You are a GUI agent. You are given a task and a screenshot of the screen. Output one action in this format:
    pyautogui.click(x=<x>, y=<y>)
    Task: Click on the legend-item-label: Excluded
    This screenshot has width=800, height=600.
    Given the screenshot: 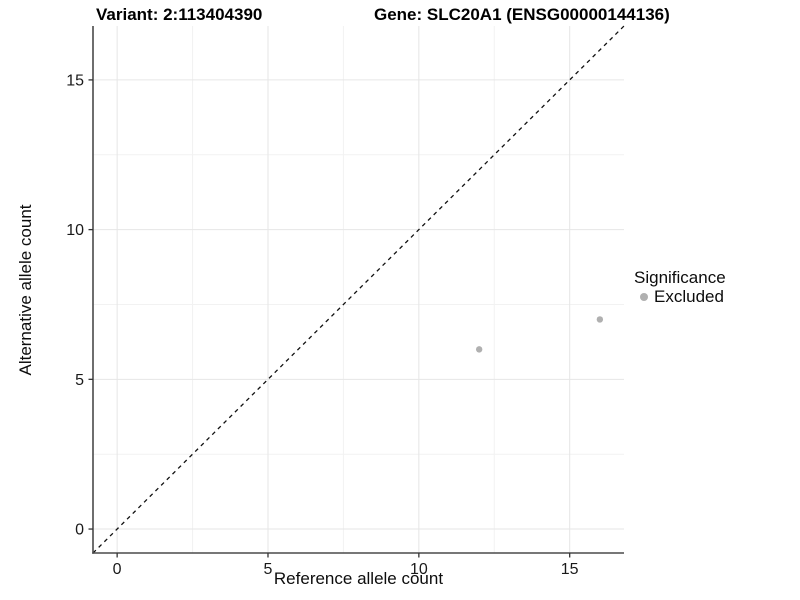 What is the action you would take?
    pyautogui.click(x=689, y=296)
    